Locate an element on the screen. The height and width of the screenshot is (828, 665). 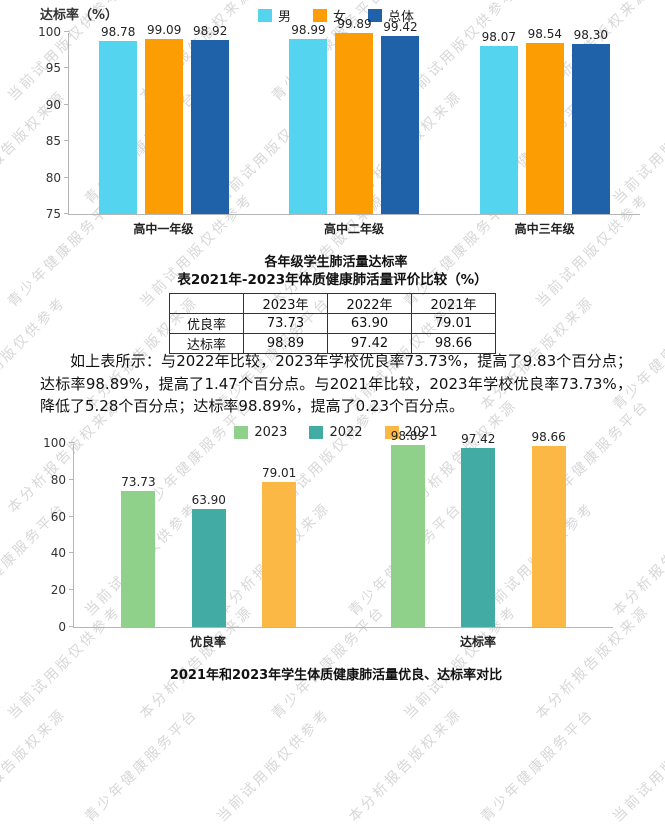
bar-value-label: 73.73 is located at coordinates (138, 482).